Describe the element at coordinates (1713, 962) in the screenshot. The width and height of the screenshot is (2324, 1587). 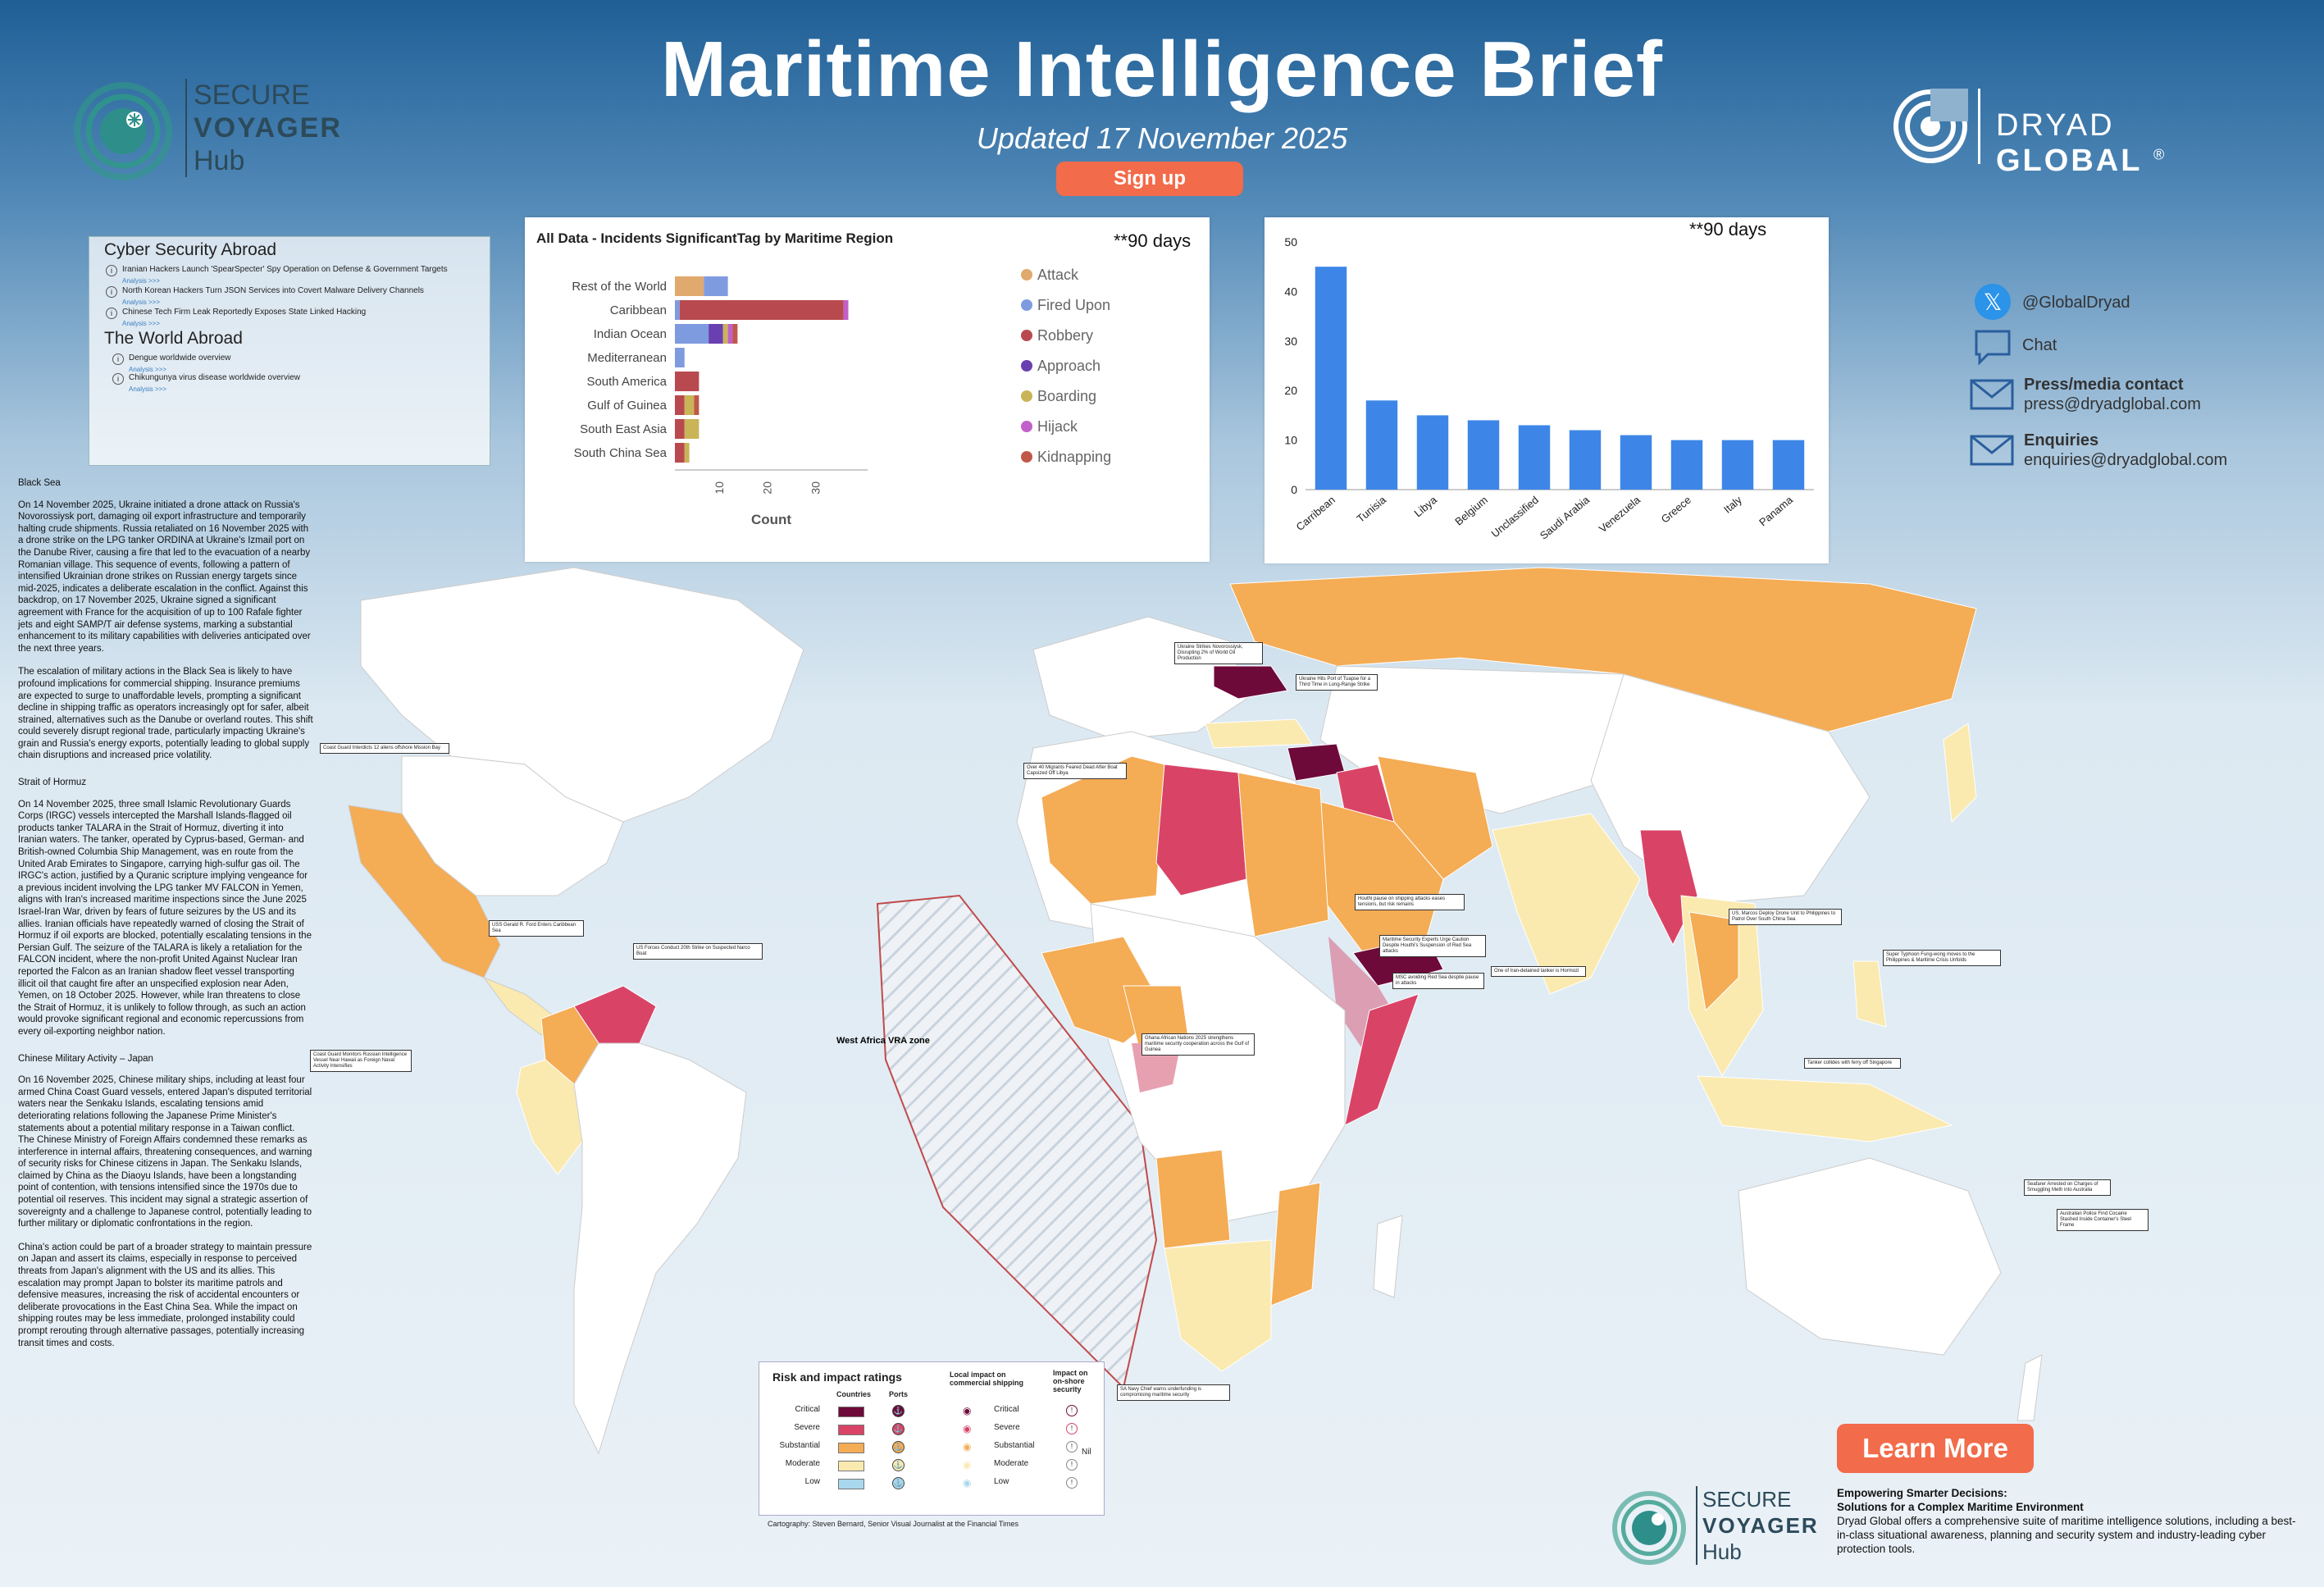
I see `thailand-vietnam` at that location.